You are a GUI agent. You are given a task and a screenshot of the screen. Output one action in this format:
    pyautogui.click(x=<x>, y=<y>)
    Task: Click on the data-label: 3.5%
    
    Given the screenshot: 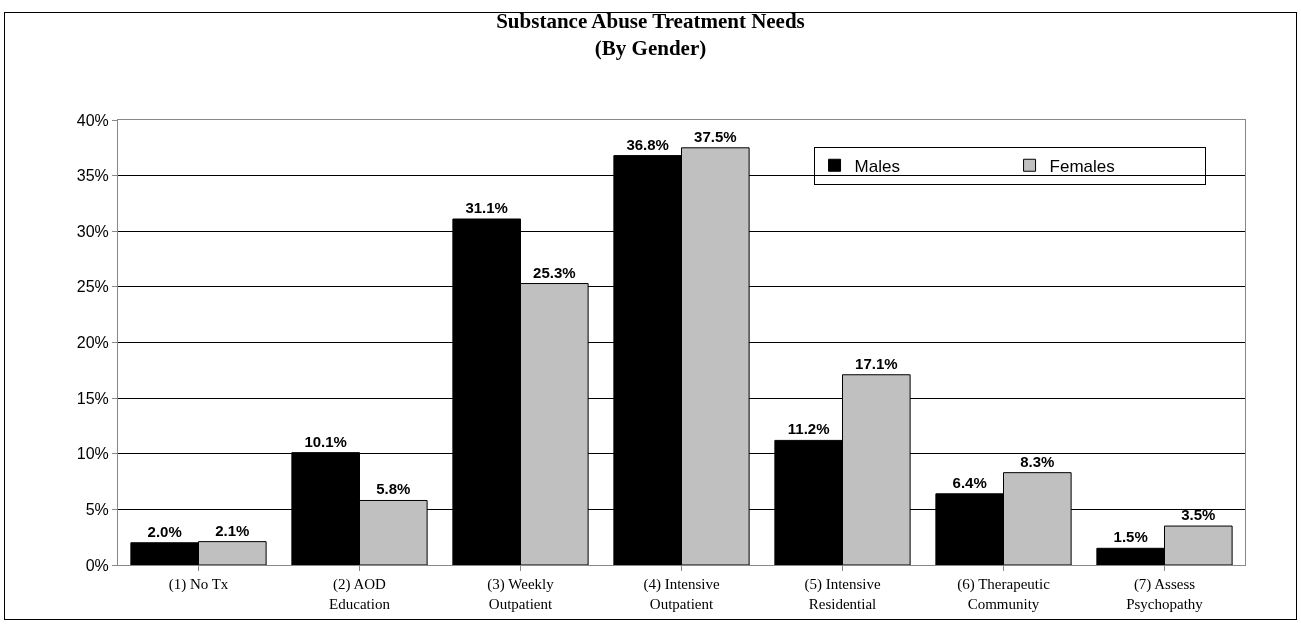 What is the action you would take?
    pyautogui.click(x=1198, y=515)
    